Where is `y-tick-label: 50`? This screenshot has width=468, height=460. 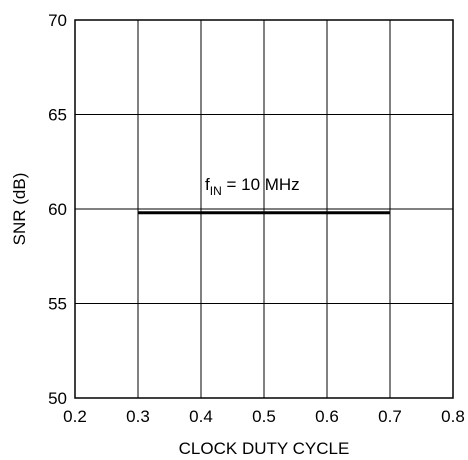
y-tick-label: 50 is located at coordinates (57, 398).